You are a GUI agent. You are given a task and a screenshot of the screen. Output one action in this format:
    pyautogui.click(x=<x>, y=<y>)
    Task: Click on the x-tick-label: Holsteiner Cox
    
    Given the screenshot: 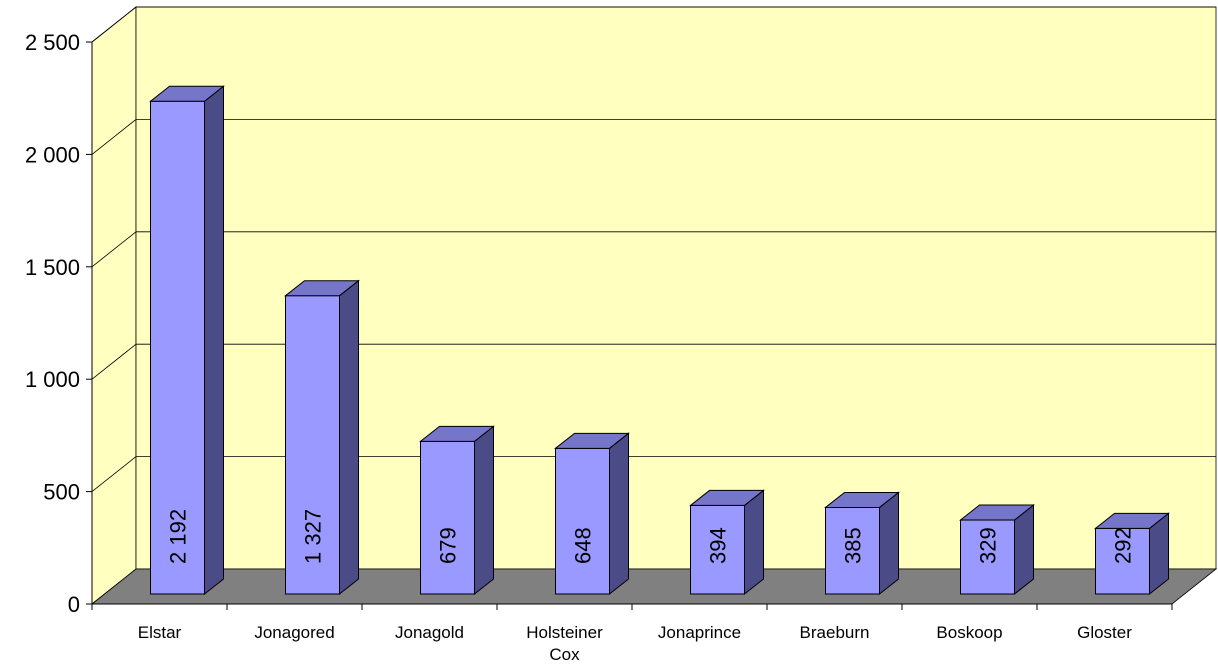 What is the action you would take?
    pyautogui.click(x=564, y=643)
    